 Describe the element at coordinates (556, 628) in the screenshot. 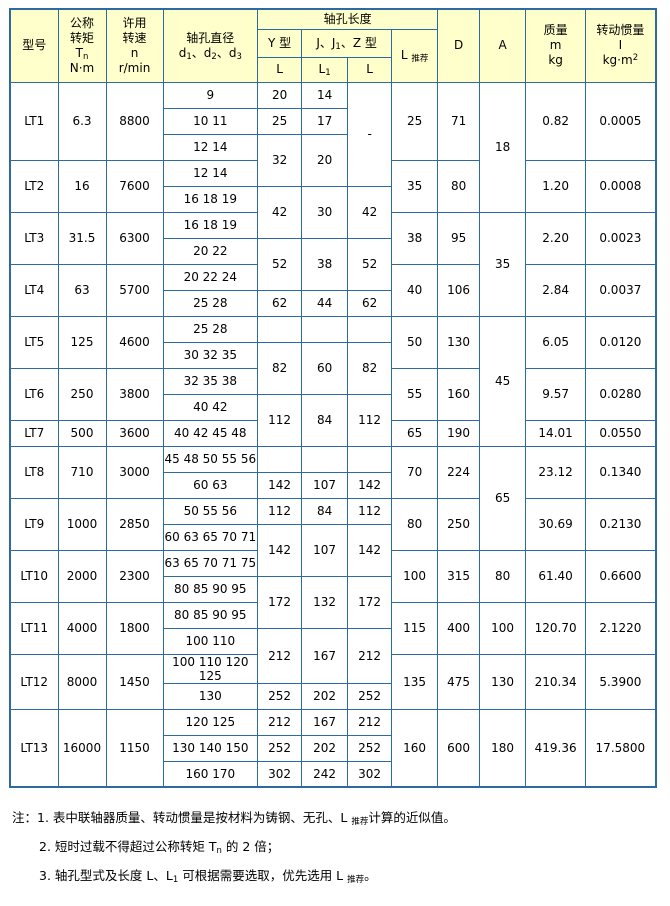

I see `table-cell: 120.70` at that location.